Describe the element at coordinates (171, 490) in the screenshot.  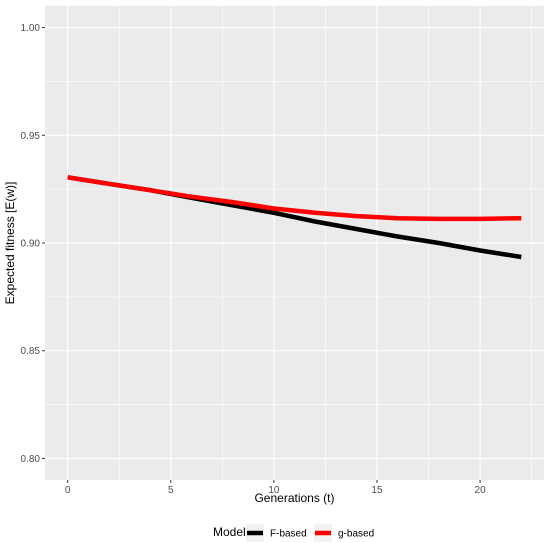
I see `x-tick-label: 5` at that location.